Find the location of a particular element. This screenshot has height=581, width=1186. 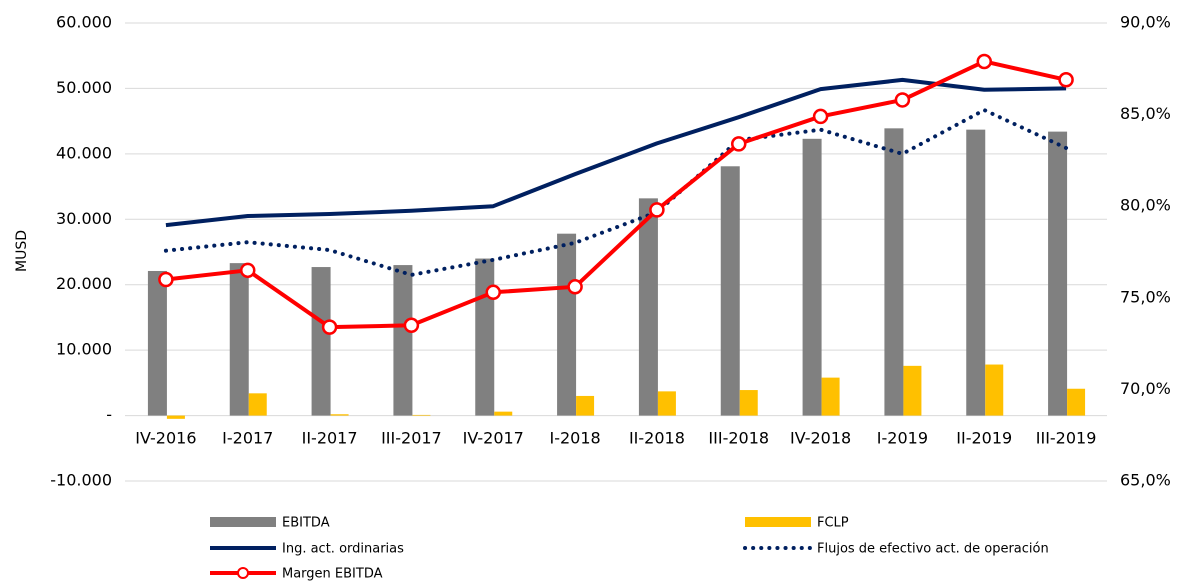

y-tick-label: 40.000 is located at coordinates (84, 152).